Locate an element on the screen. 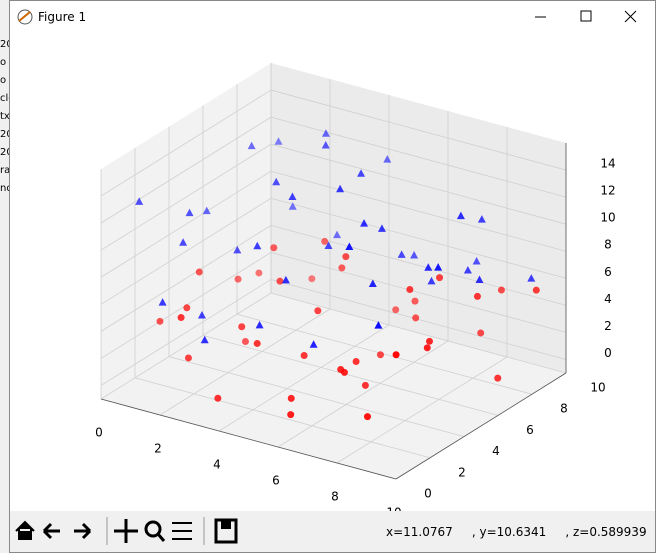 The image size is (656, 556). axis-line is located at coordinates (248, 439).